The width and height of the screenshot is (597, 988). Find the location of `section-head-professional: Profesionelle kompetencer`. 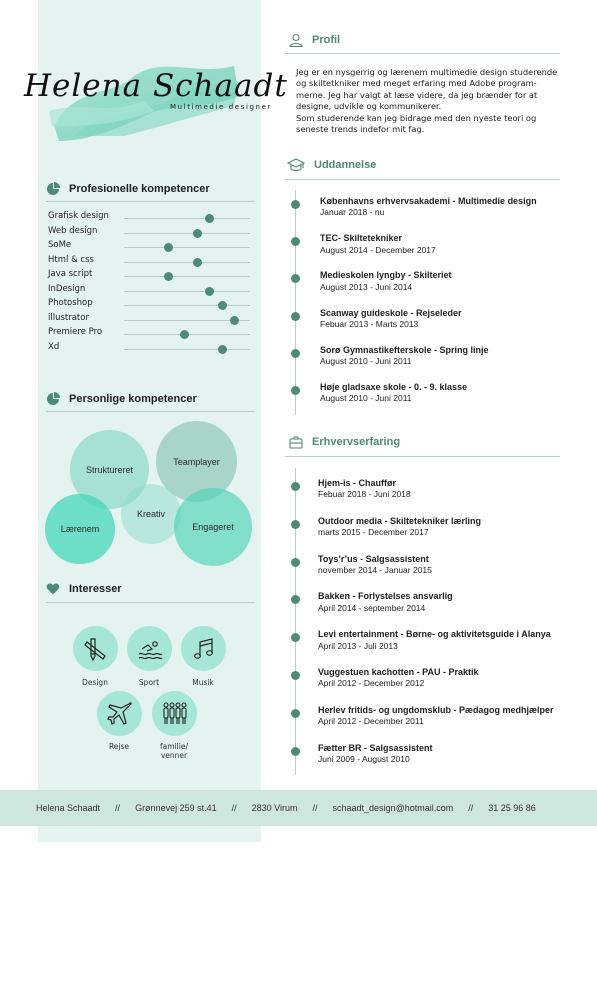

section-head-professional: Profesionelle kompetencer is located at coordinates (128, 189).